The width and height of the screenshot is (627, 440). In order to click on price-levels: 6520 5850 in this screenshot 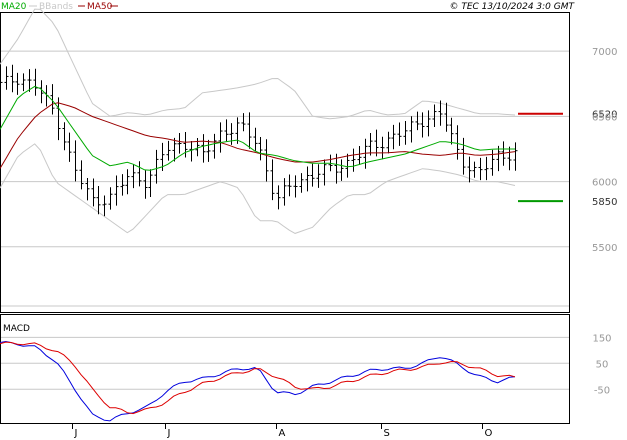, I will do `click(567, 159)`.